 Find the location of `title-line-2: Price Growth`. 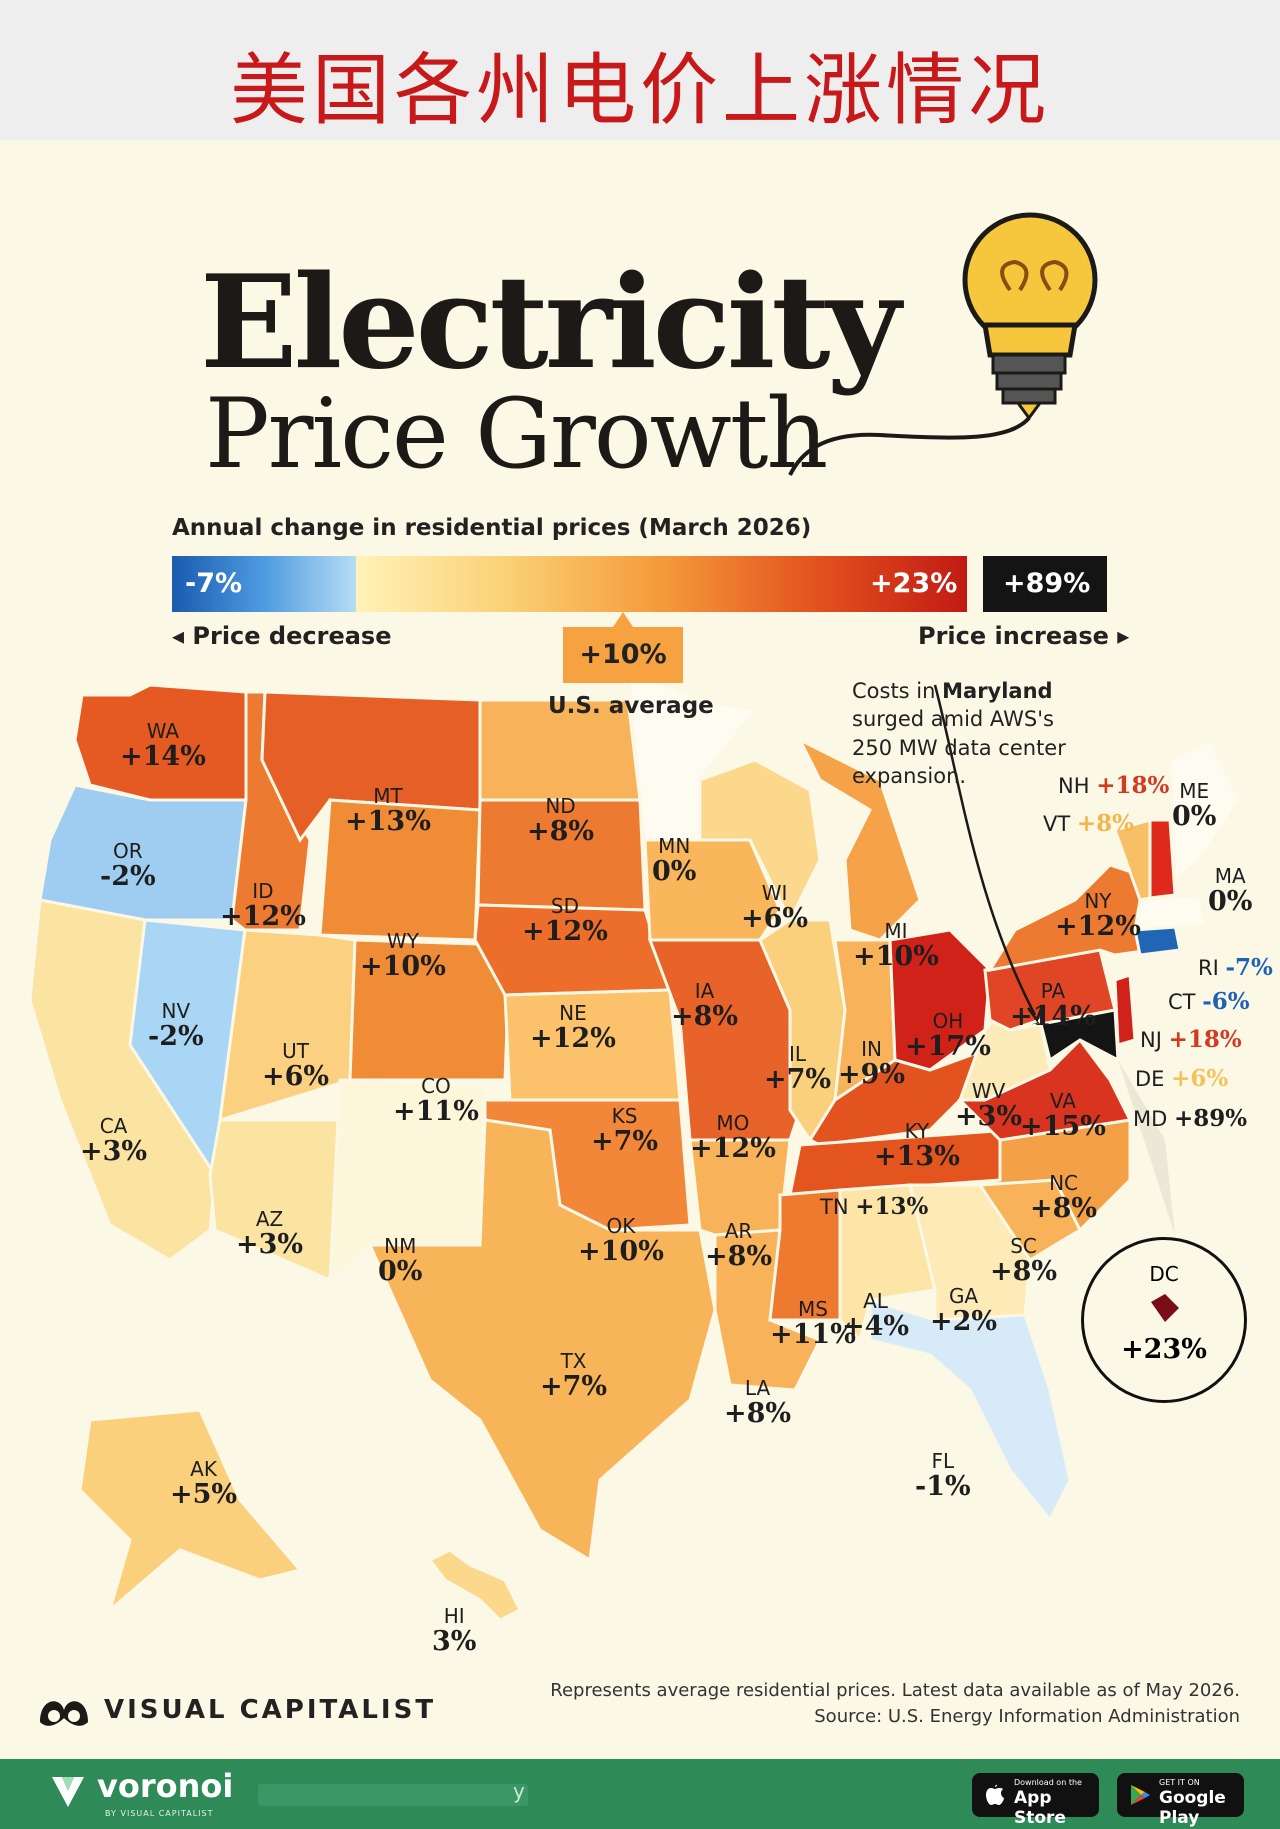

title-line-2: Price Growth is located at coordinates (516, 434).